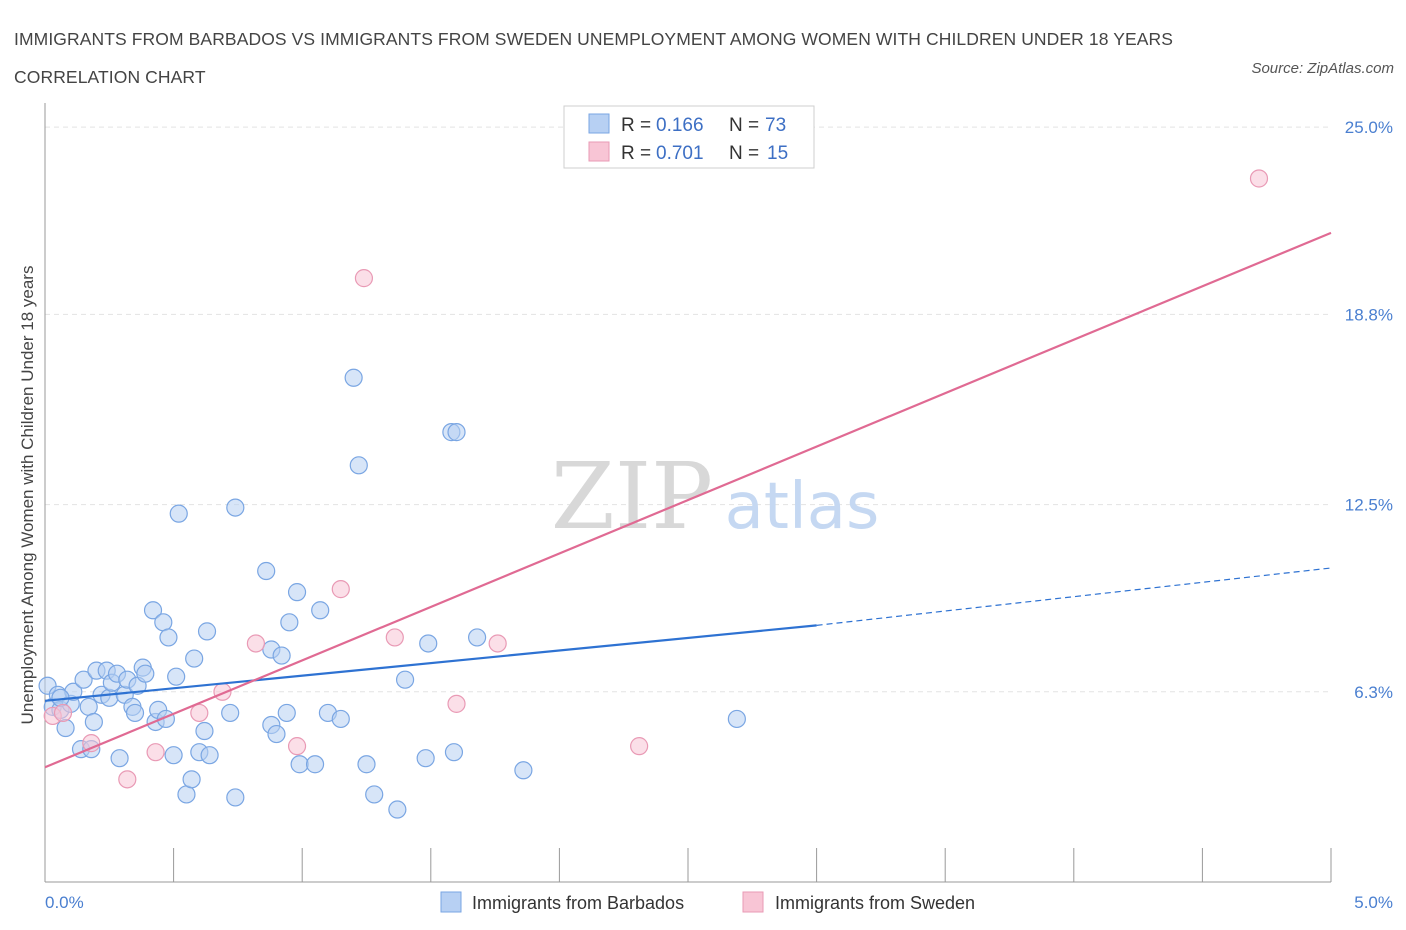 The image size is (1406, 930). I want to click on legend-n-value-1: 73, so click(775, 125).